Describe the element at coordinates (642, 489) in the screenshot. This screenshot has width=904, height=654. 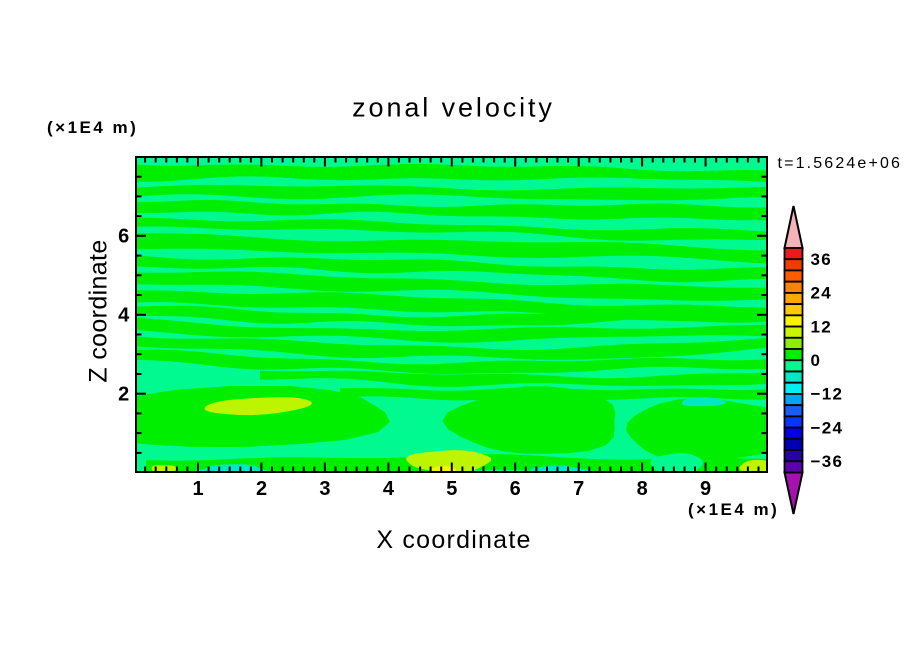
I see `svg-text: 8` at that location.